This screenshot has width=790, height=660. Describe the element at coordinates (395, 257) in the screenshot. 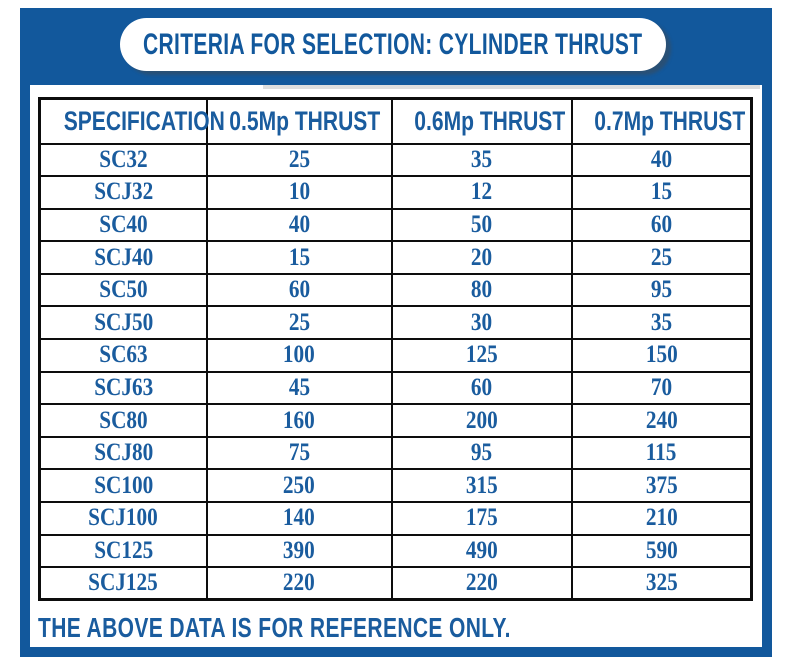

I see `table-row: SCJ40 15 20 25` at that location.